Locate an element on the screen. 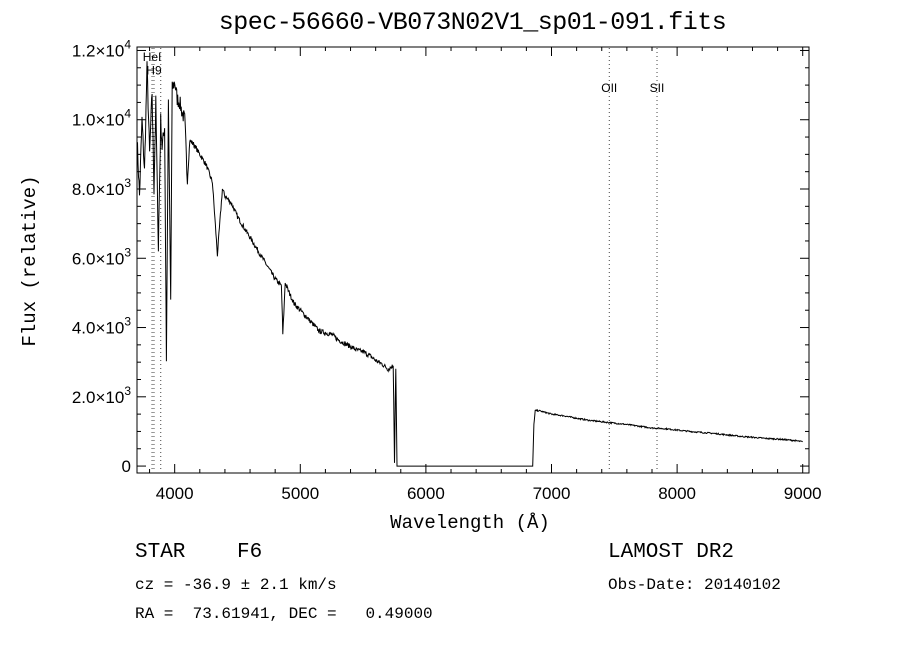 The width and height of the screenshot is (900, 650). y-tick-label: 4.0×10³ is located at coordinates (101, 326).